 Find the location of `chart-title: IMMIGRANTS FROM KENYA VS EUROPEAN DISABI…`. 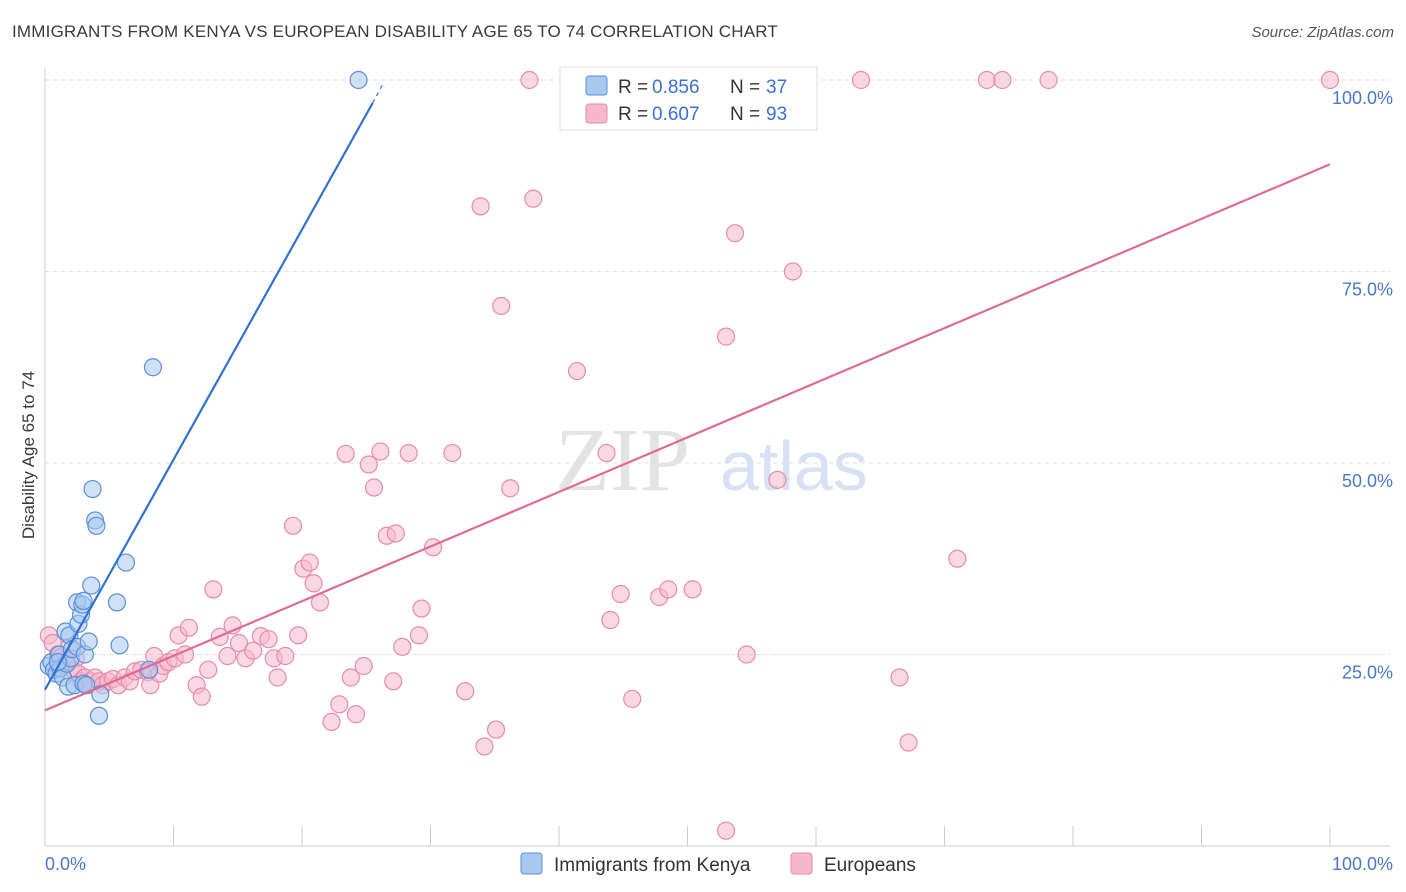

chart-title: IMMIGRANTS FROM KENYA VS EUROPEAN DISABI… is located at coordinates (395, 31).